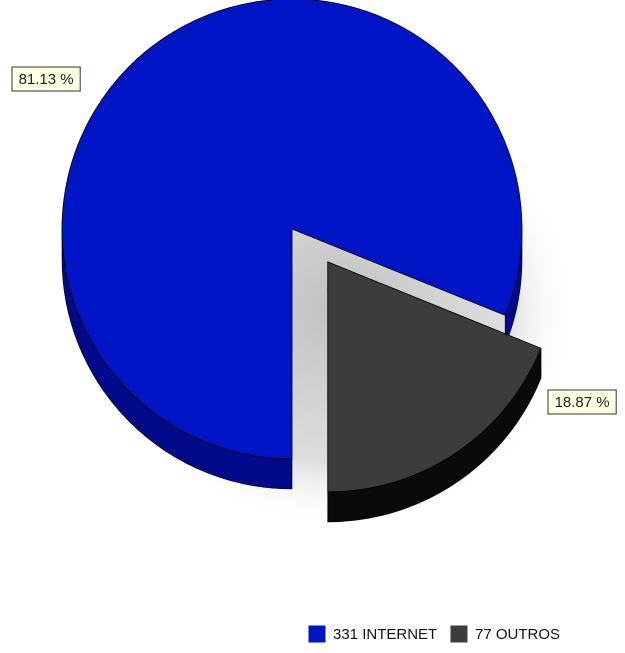 Image resolution: width=625 pixels, height=653 pixels. I want to click on legend-label: 331 INTERNET, so click(385, 634).